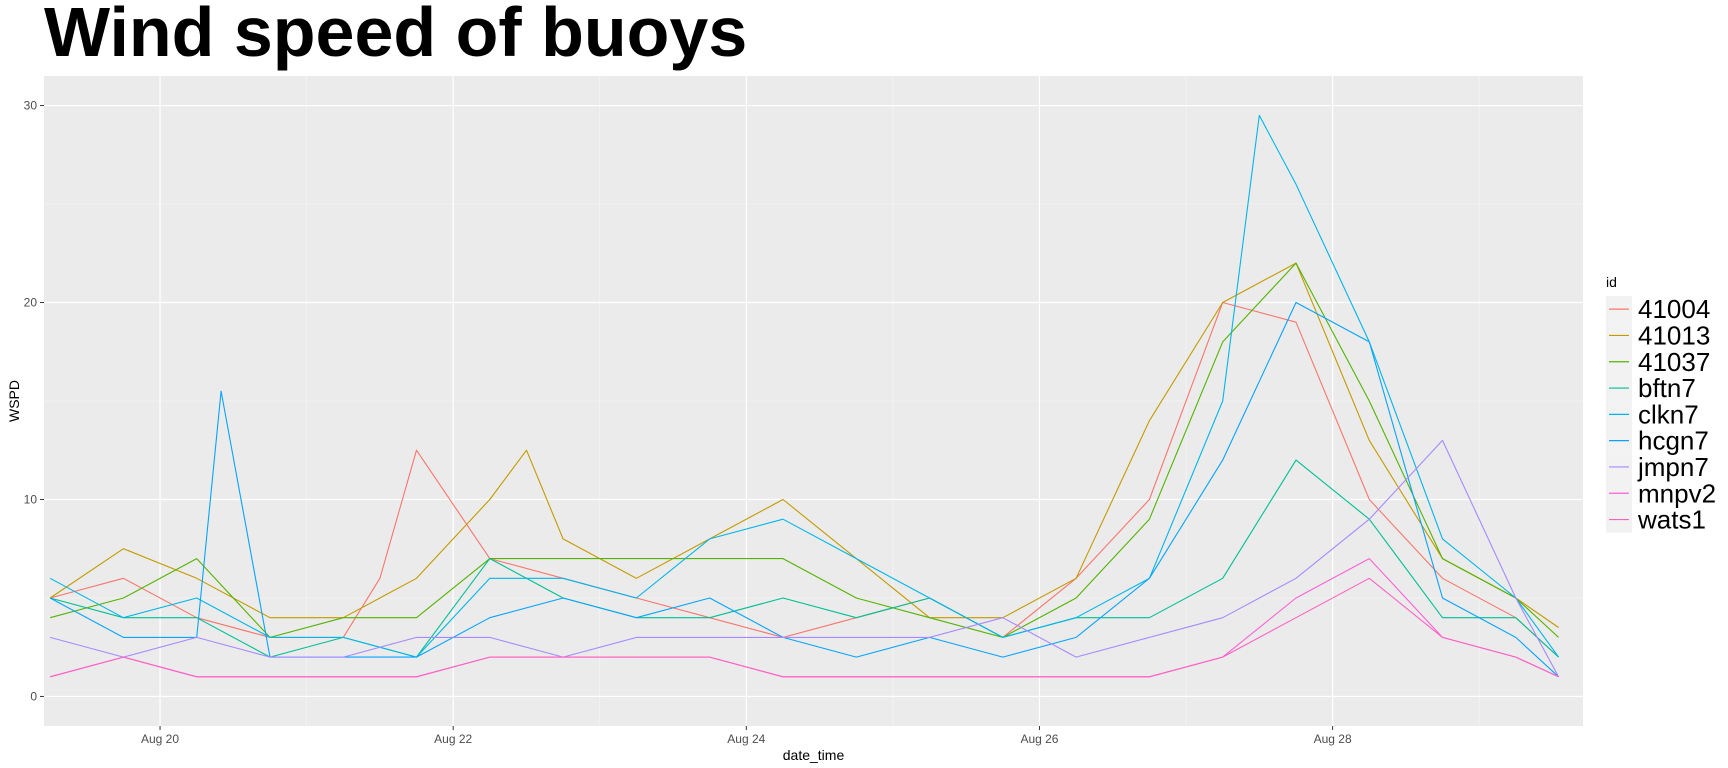 Image resolution: width=1728 pixels, height=768 pixels. I want to click on legend-item: hcgn7, so click(1657, 441).